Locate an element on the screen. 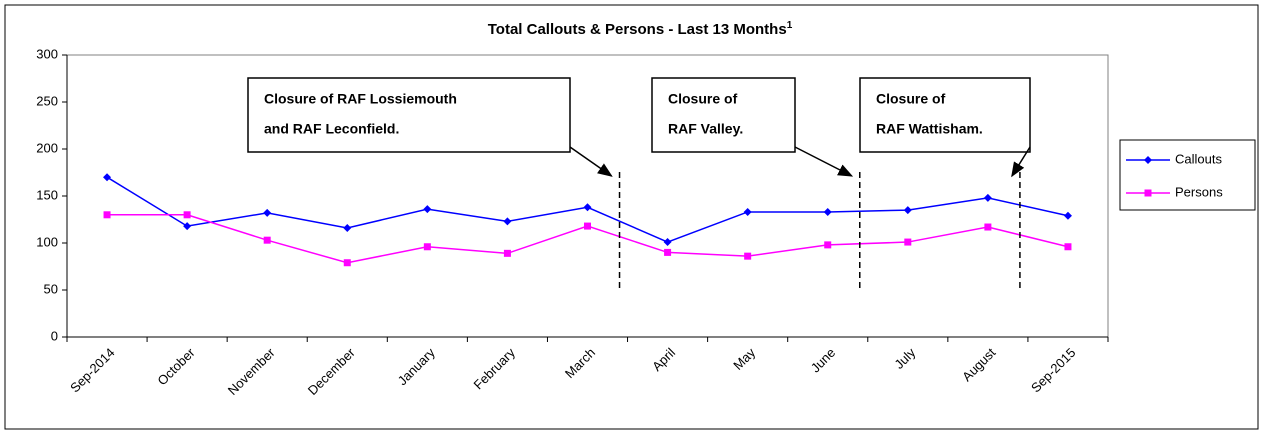 Image resolution: width=1264 pixels, height=435 pixels. y-tick-label: 150 is located at coordinates (47, 194).